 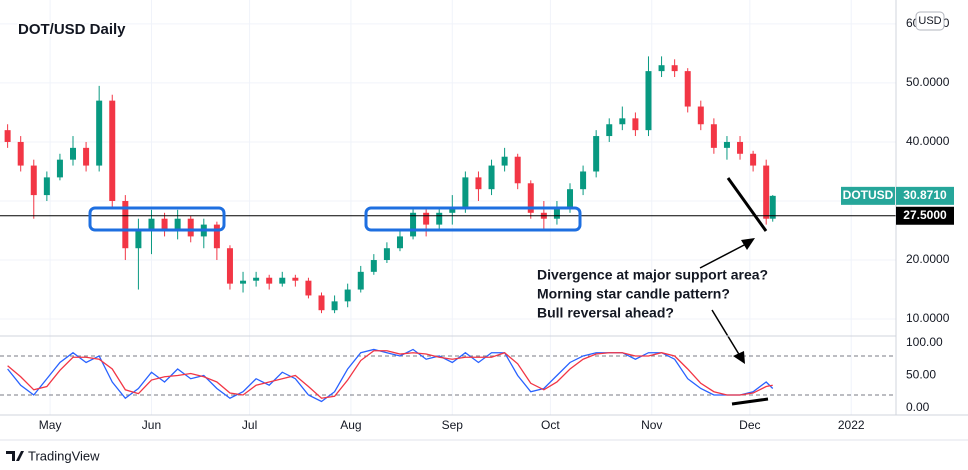 I want to click on x-tick-label: 2022, so click(x=851, y=425).